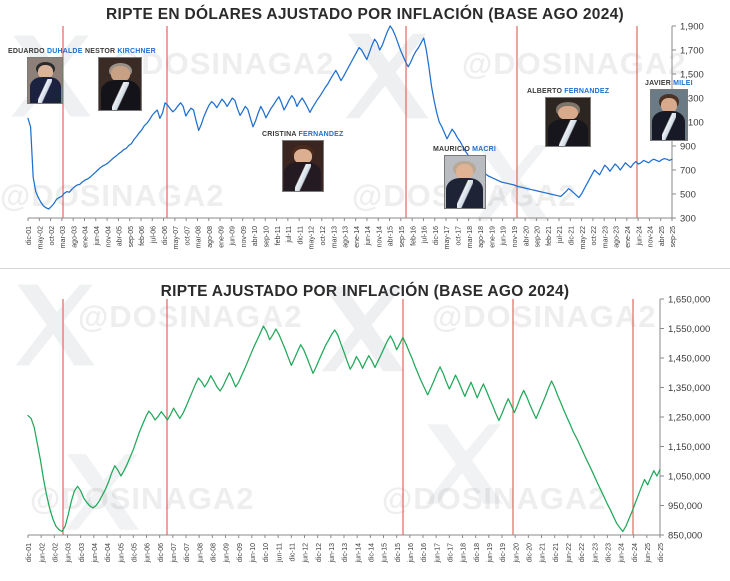 The image size is (730, 581). What do you see at coordinates (605, 237) in the screenshot?
I see `x-tick-label: mar-23` at bounding box center [605, 237].